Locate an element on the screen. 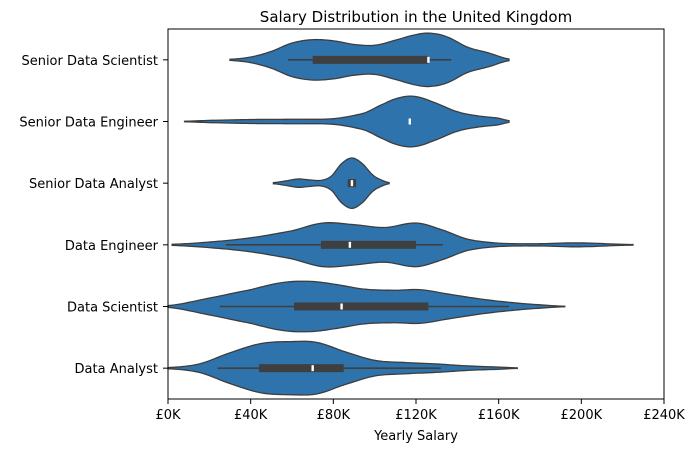  x-tick-label: £80K is located at coordinates (334, 415).